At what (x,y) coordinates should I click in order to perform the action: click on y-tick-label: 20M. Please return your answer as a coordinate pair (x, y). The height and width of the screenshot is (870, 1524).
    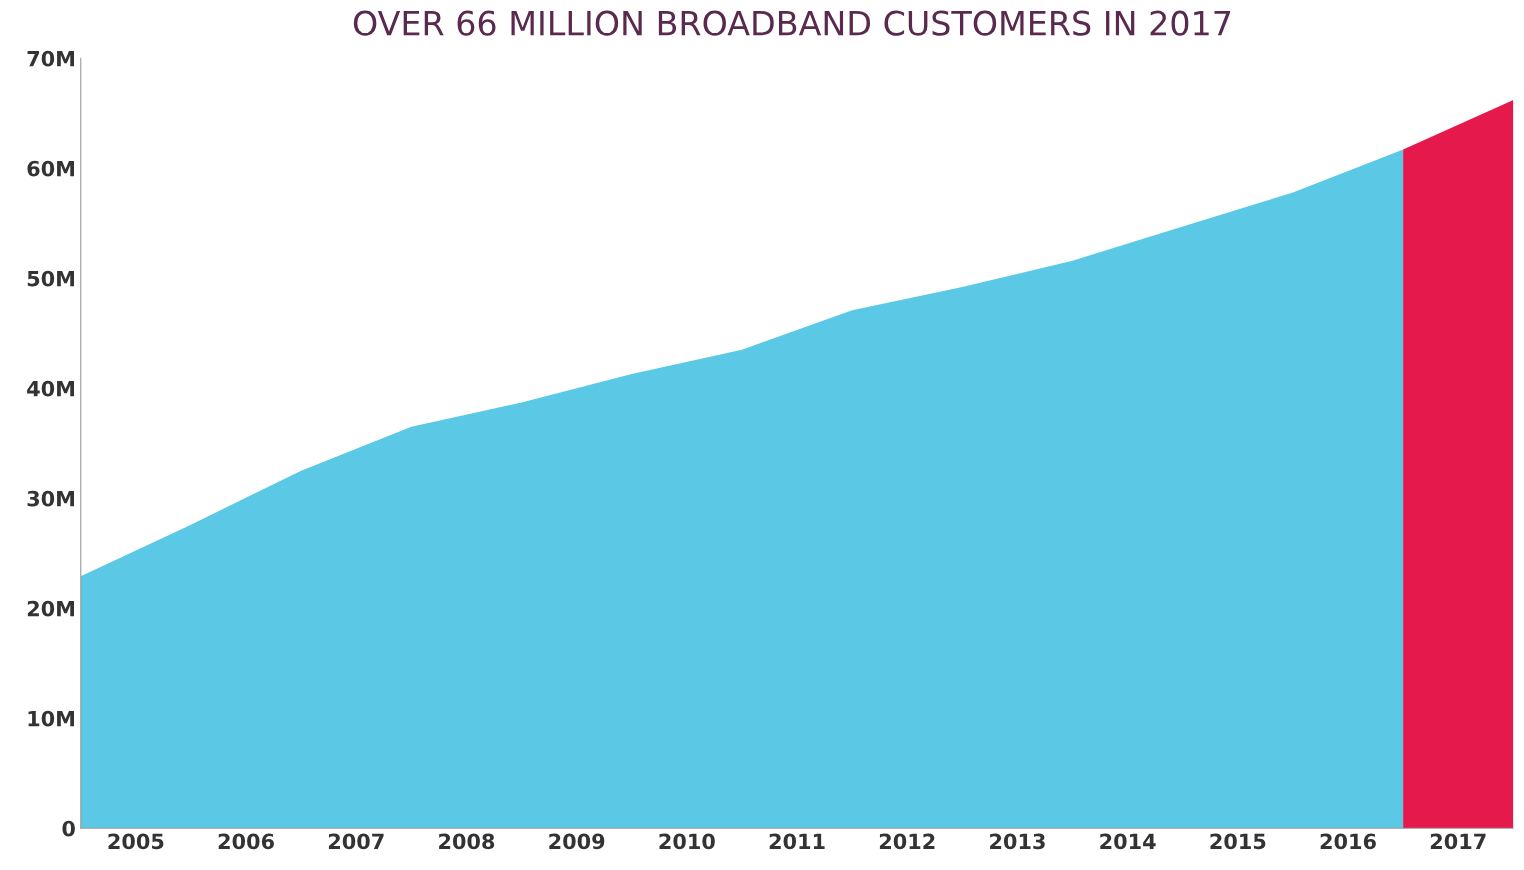
    Looking at the image, I should click on (50, 608).